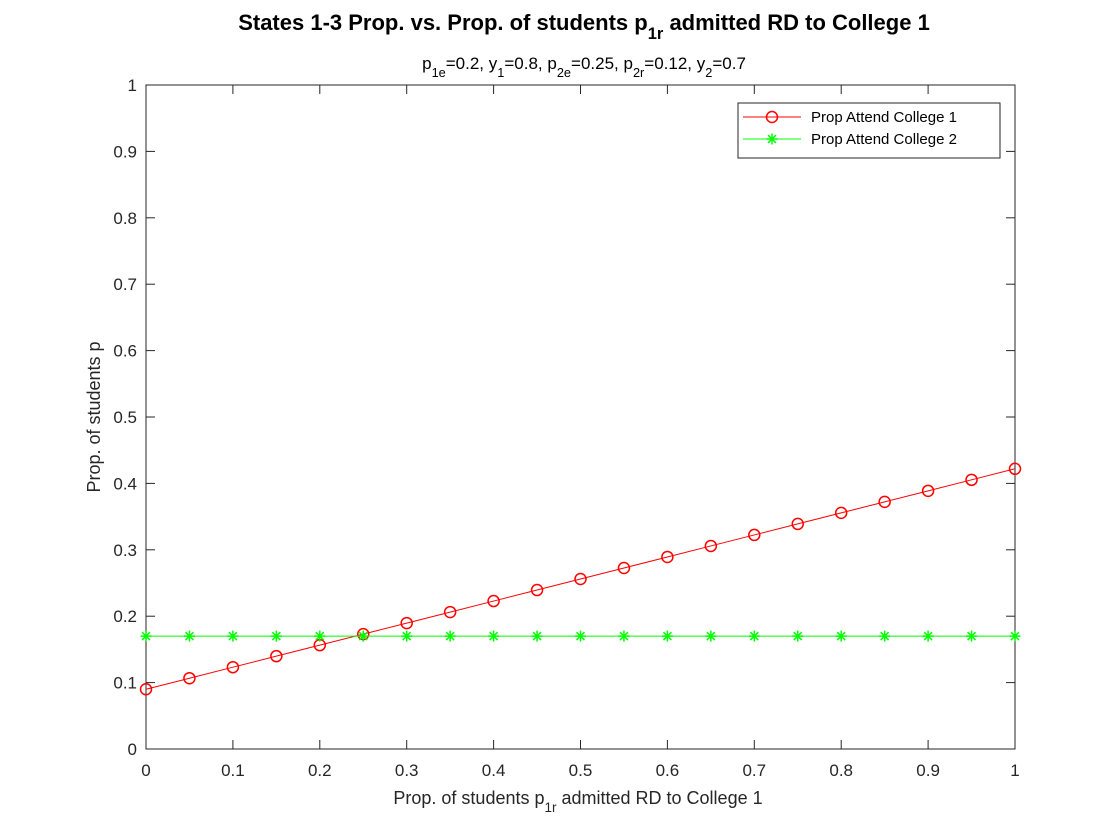  What do you see at coordinates (754, 770) in the screenshot?
I see `x-tick-label: 0.7` at bounding box center [754, 770].